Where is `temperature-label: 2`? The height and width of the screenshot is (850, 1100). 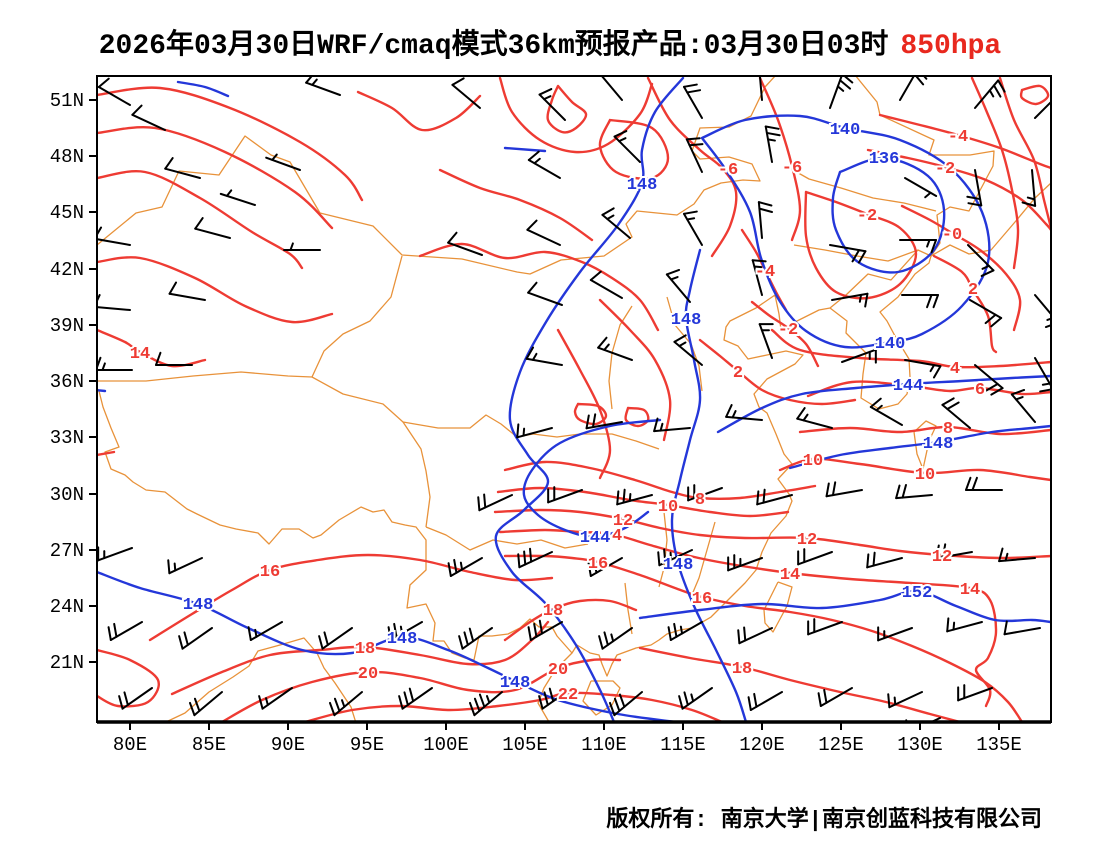
temperature-label: 2 is located at coordinates (738, 373).